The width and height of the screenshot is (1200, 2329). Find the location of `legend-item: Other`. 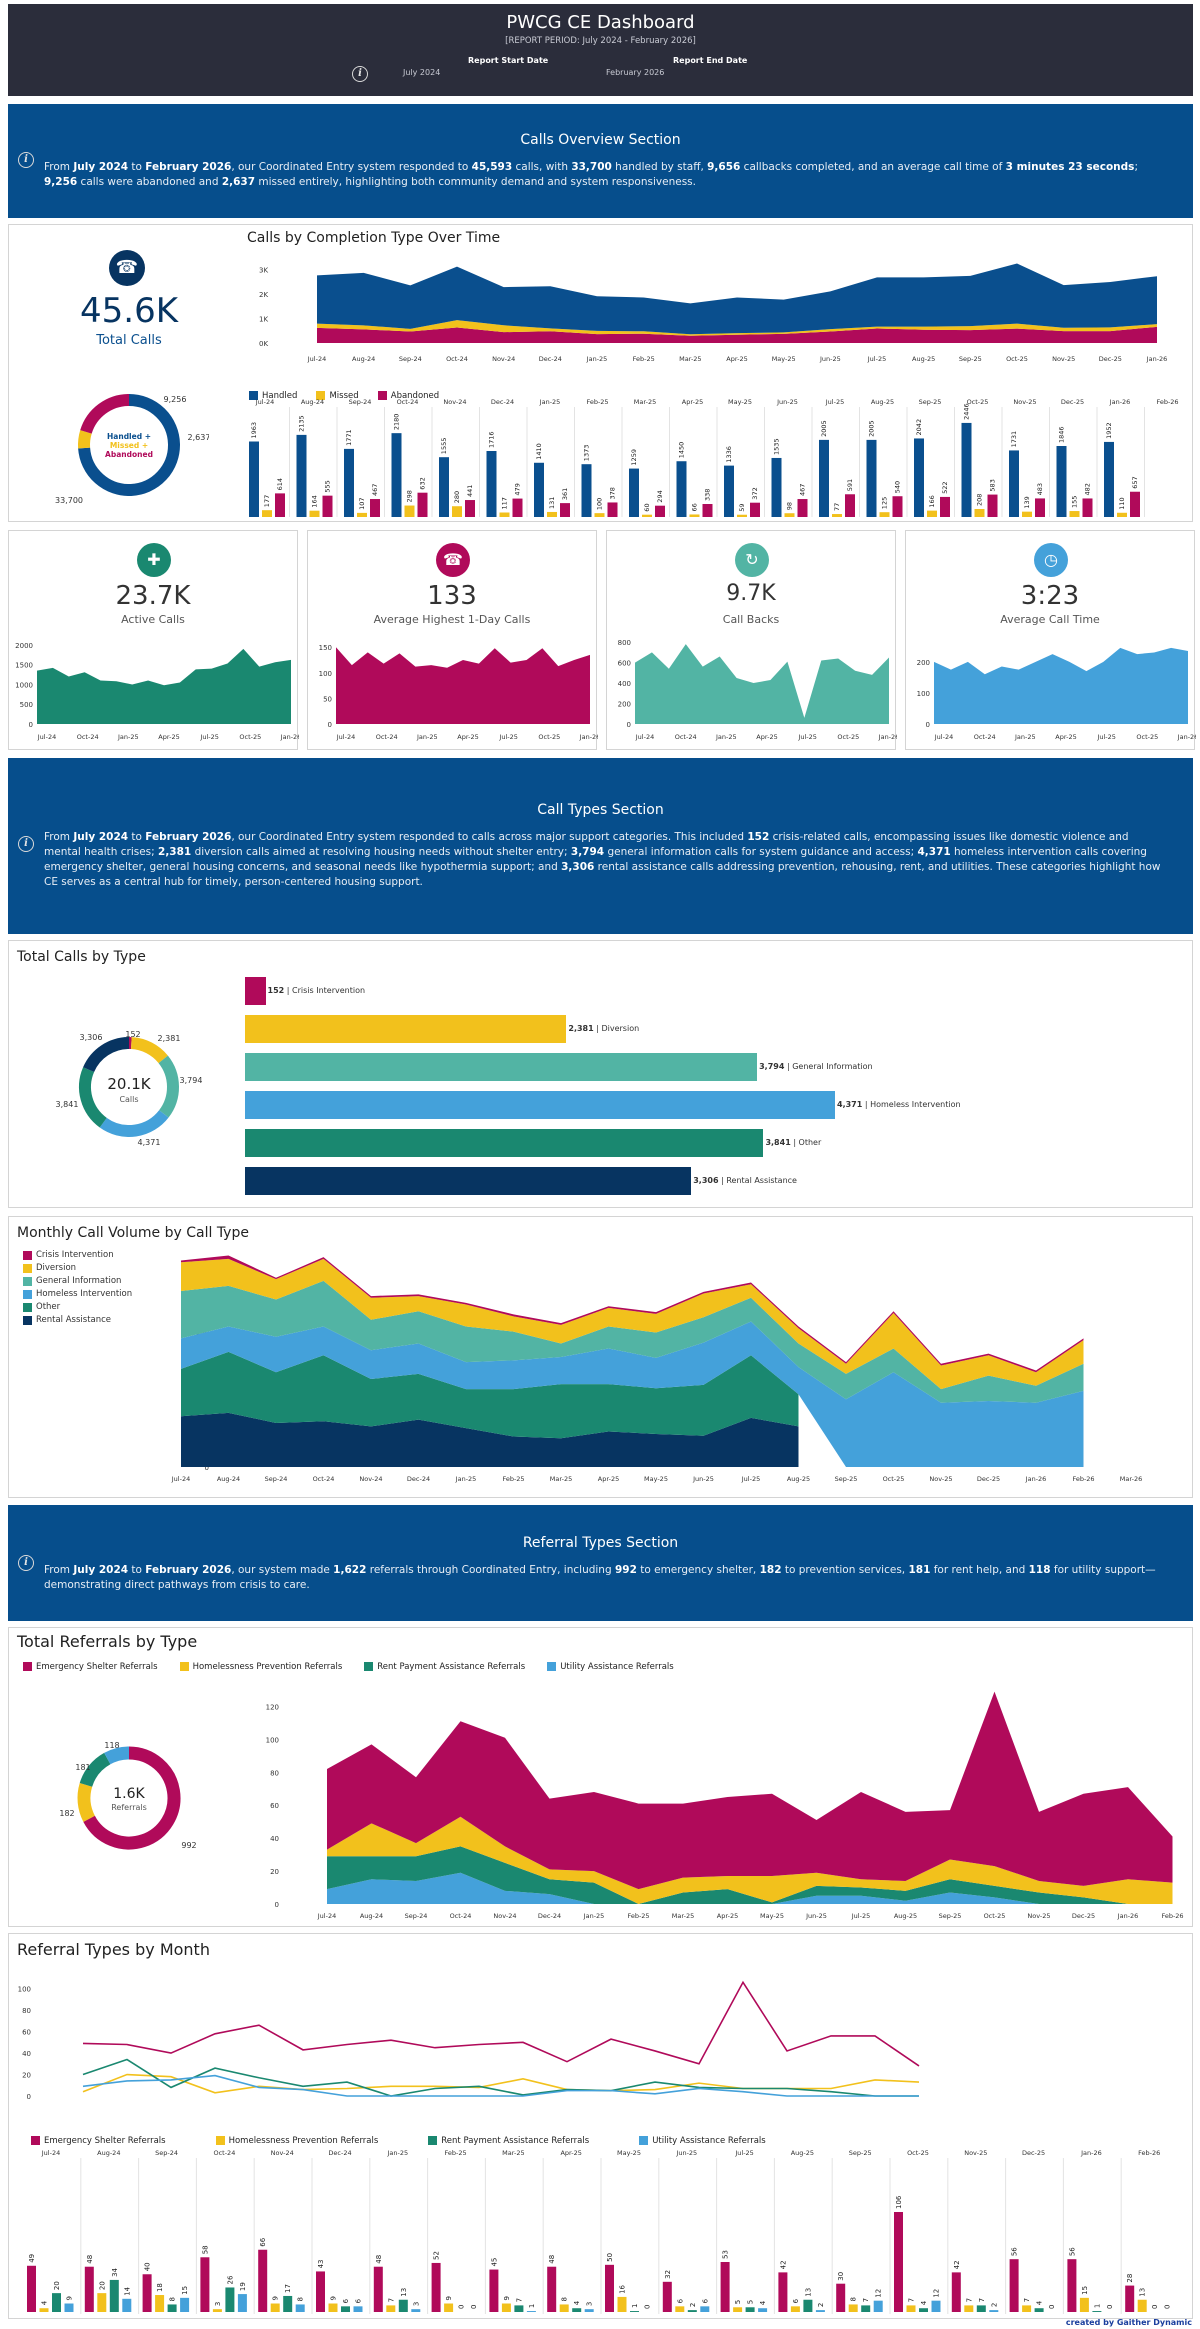

legend-item: Other is located at coordinates (77, 1307).